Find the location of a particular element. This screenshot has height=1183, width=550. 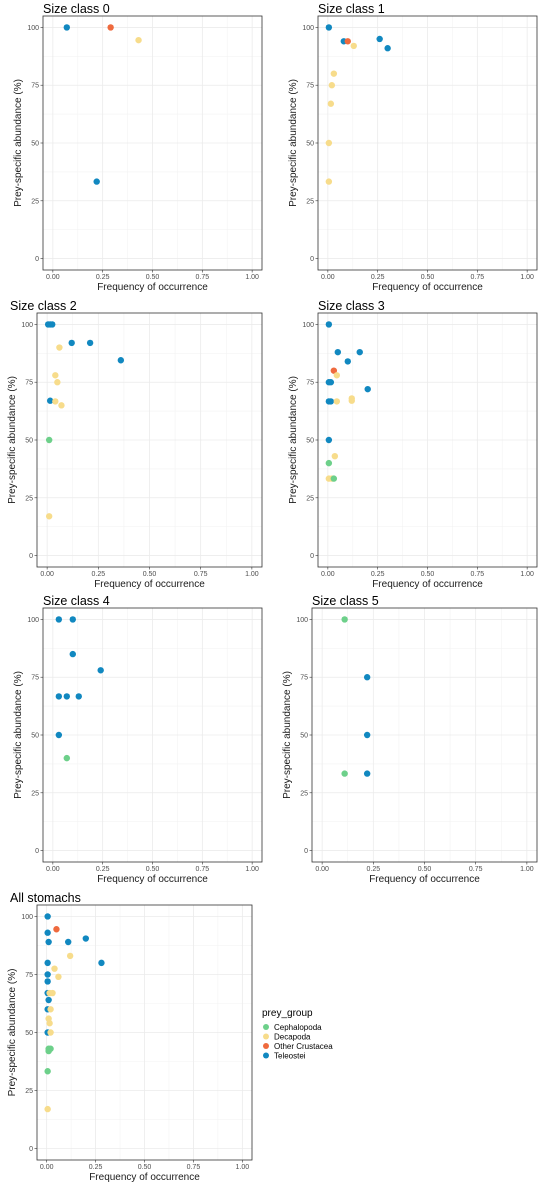

panel-title: All stomachs is located at coordinates (45, 898).